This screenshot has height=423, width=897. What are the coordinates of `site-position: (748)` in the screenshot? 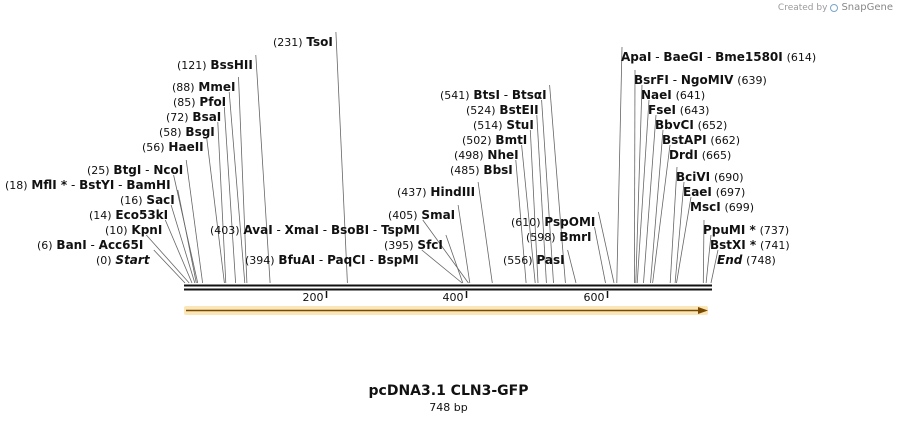 It's located at (761, 260).